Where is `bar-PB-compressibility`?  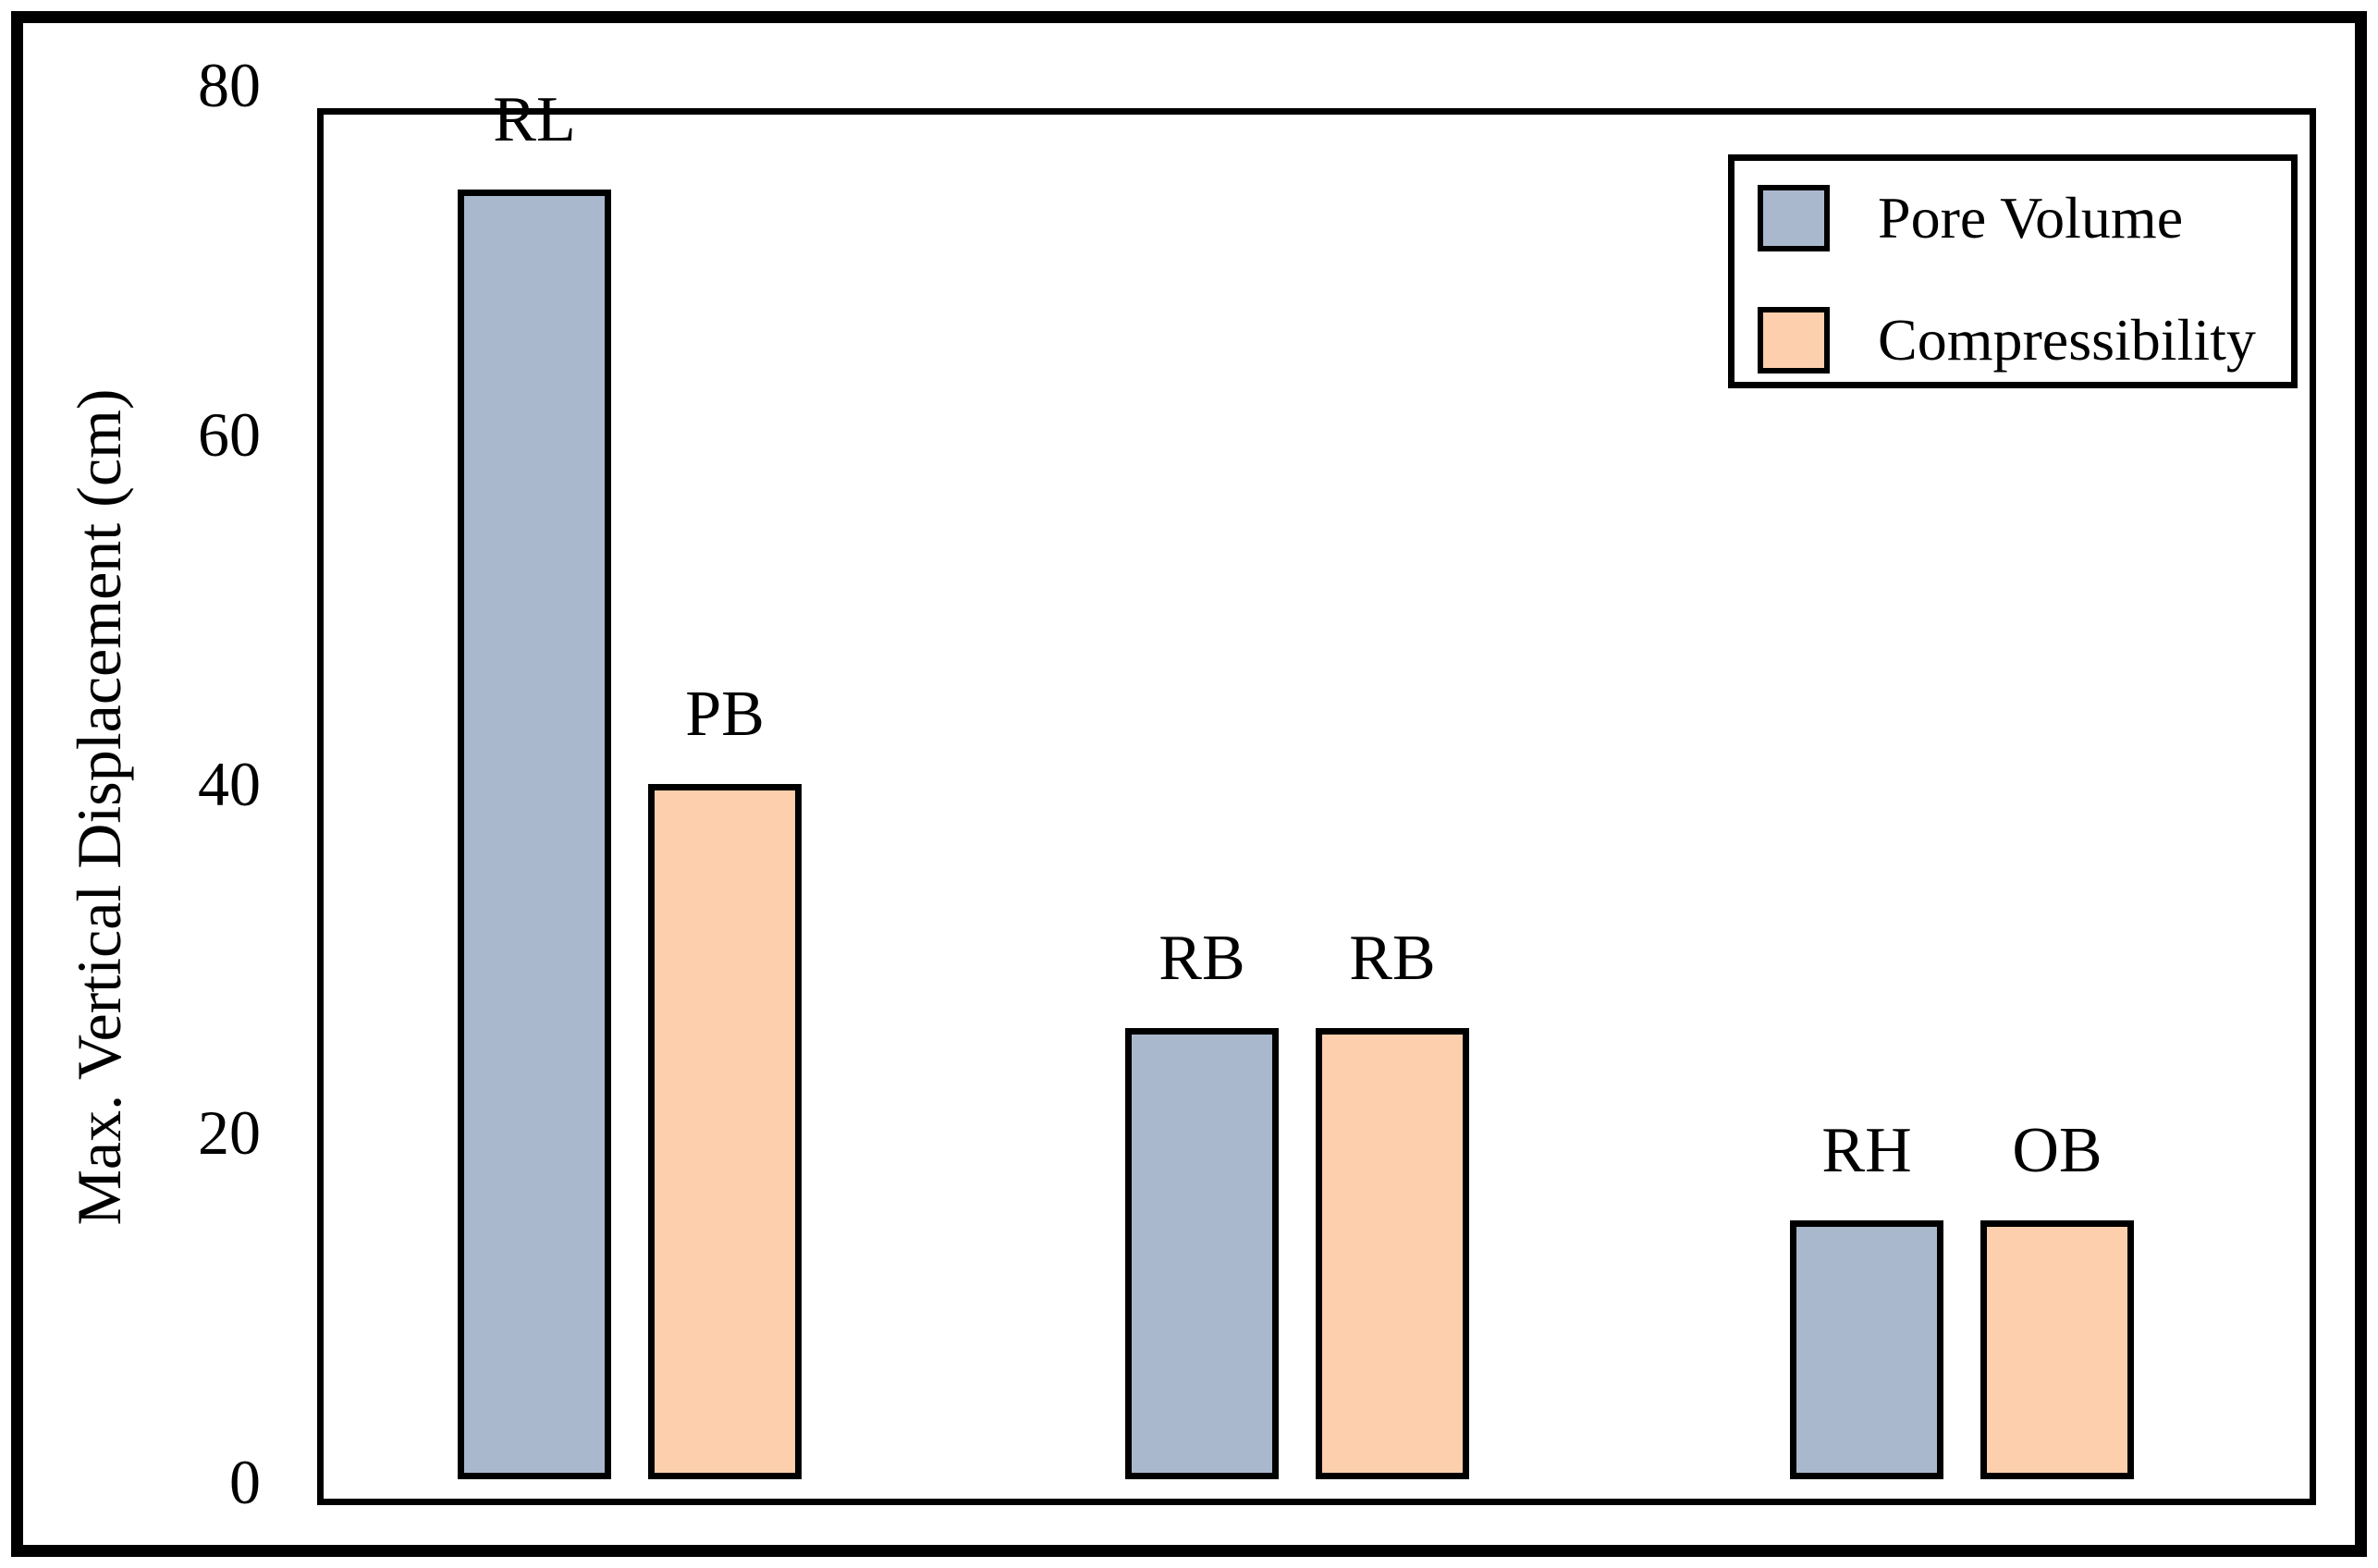
bar-PB-compressibility is located at coordinates (725, 1131).